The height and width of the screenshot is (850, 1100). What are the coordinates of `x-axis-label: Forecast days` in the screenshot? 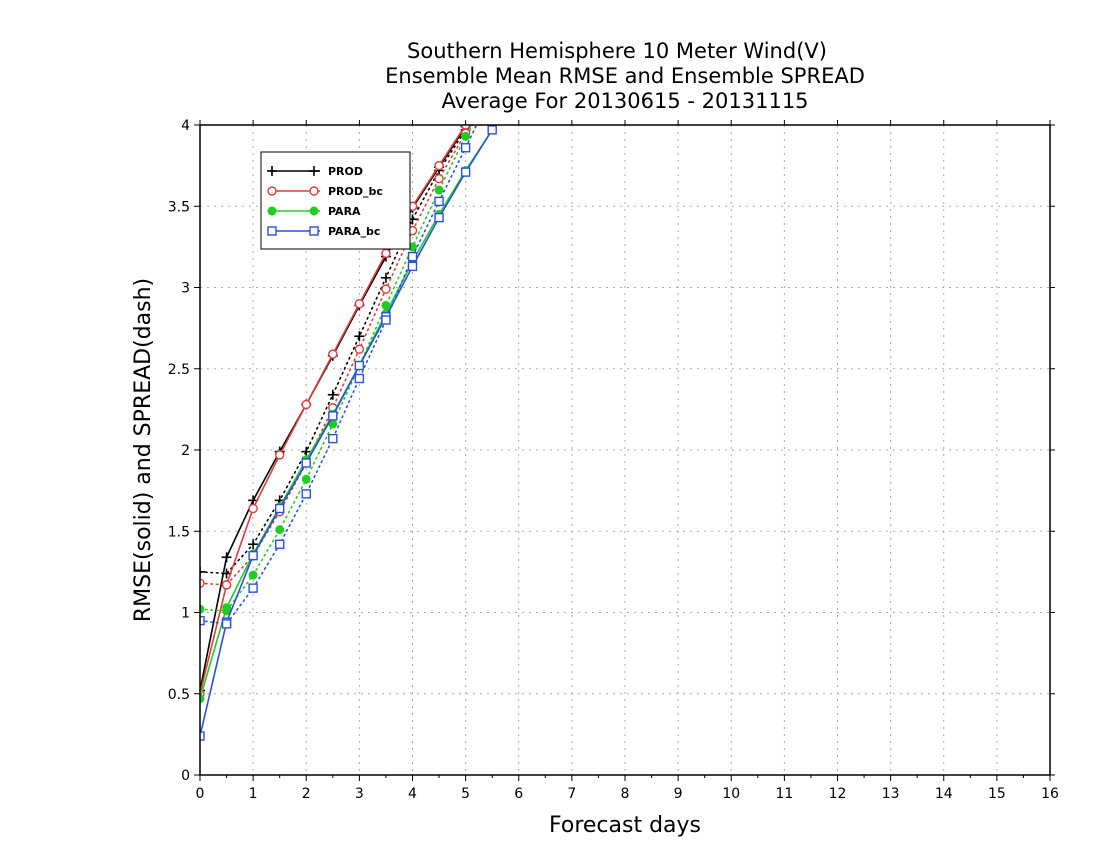 It's located at (625, 825).